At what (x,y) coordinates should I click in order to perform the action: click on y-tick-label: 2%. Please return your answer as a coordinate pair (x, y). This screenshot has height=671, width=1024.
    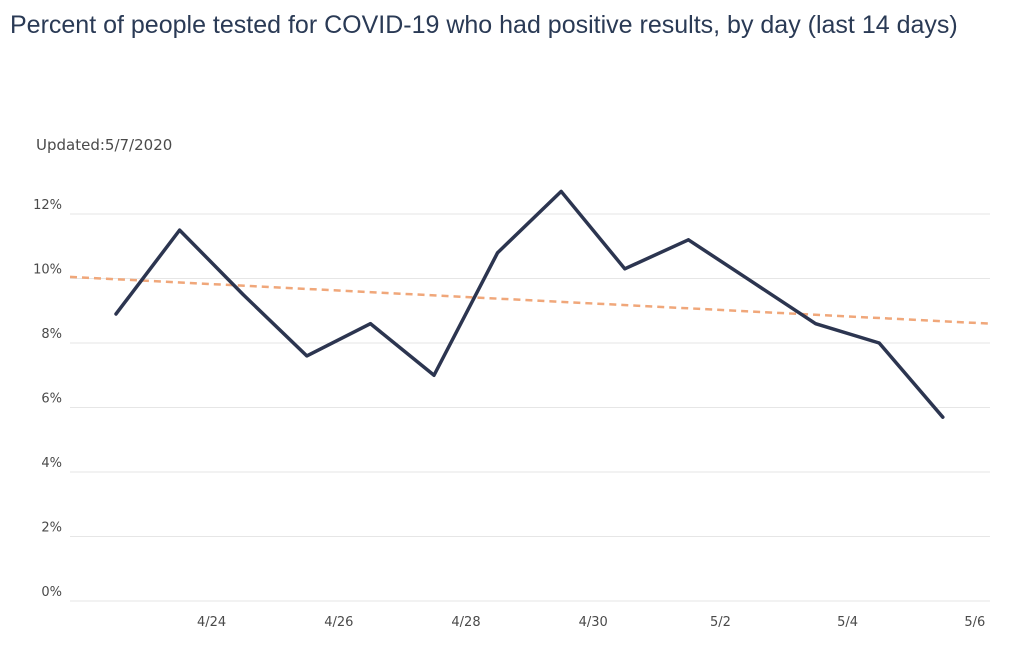
    Looking at the image, I should click on (51, 528).